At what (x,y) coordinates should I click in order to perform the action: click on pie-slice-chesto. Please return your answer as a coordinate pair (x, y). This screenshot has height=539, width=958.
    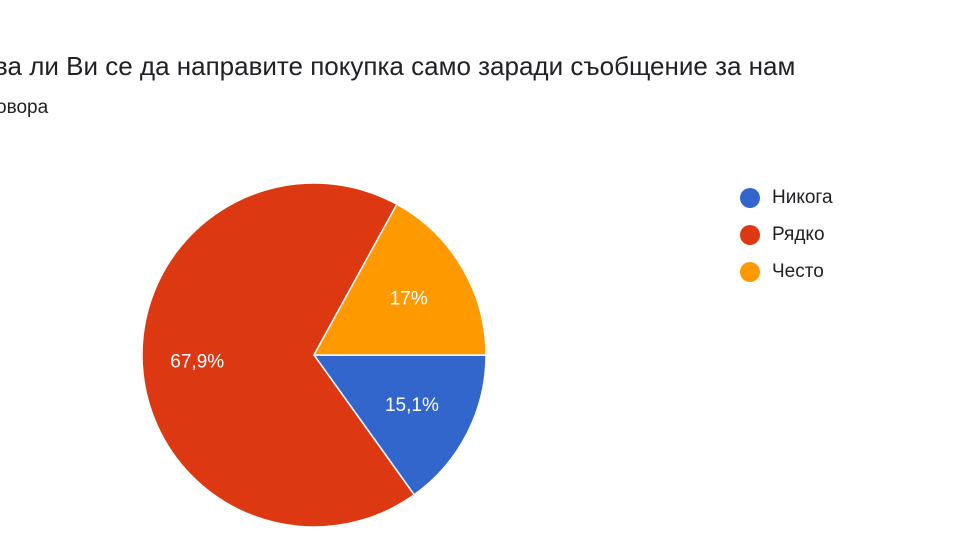
    Looking at the image, I should click on (399, 279).